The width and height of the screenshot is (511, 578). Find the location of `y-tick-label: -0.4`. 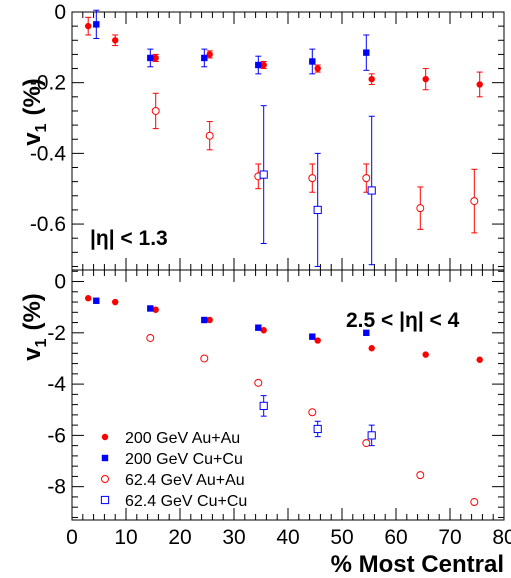

y-tick-label: -0.4 is located at coordinates (48, 153).